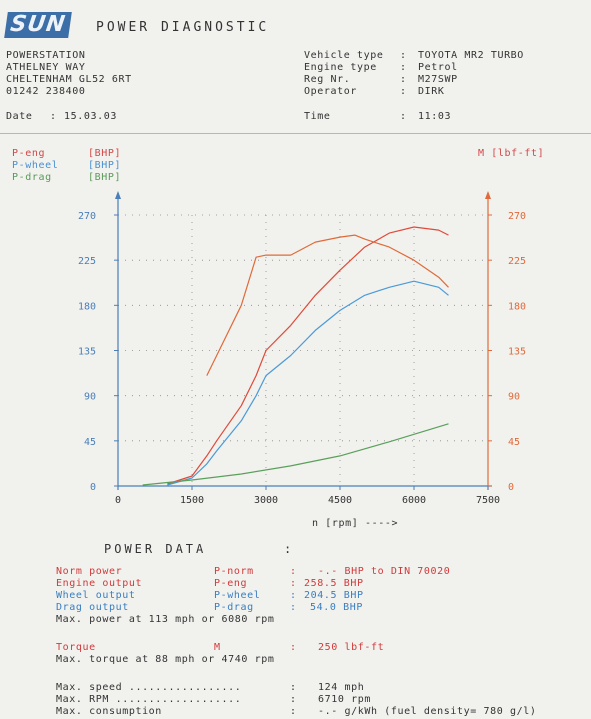  I want to click on y-tick-label-right: 0, so click(511, 487).